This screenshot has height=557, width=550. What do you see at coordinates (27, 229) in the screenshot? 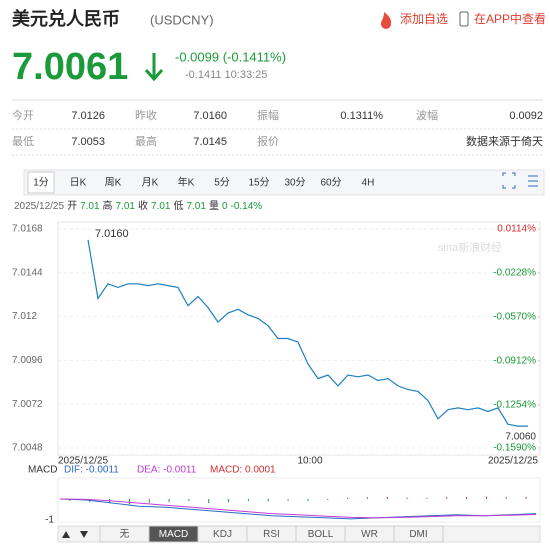
I see `y-tick-label: 7.0168` at bounding box center [27, 229].